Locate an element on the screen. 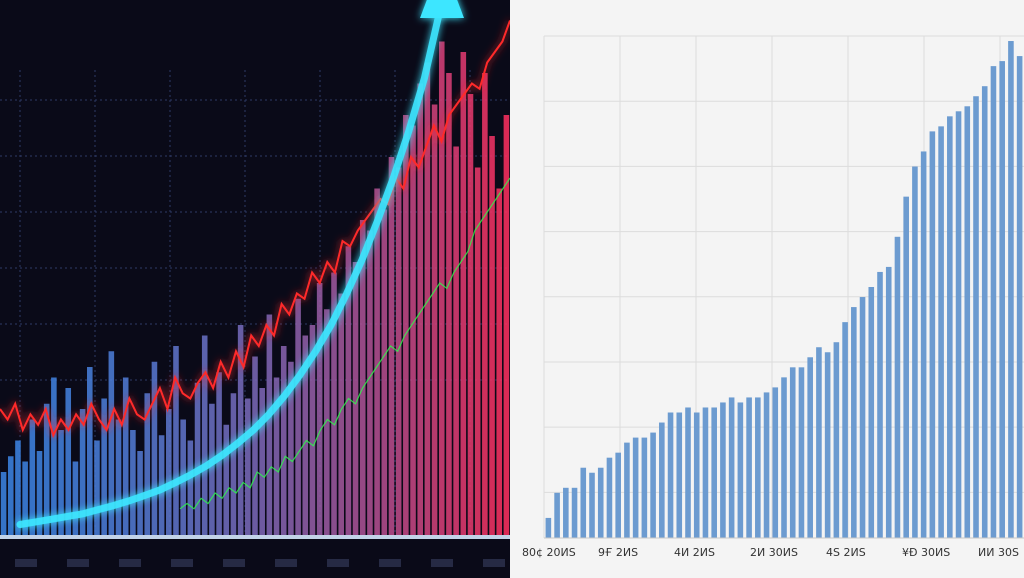 This screenshot has width=1024, height=578. right-x-tick-label: 4S 2ИS is located at coordinates (846, 552).